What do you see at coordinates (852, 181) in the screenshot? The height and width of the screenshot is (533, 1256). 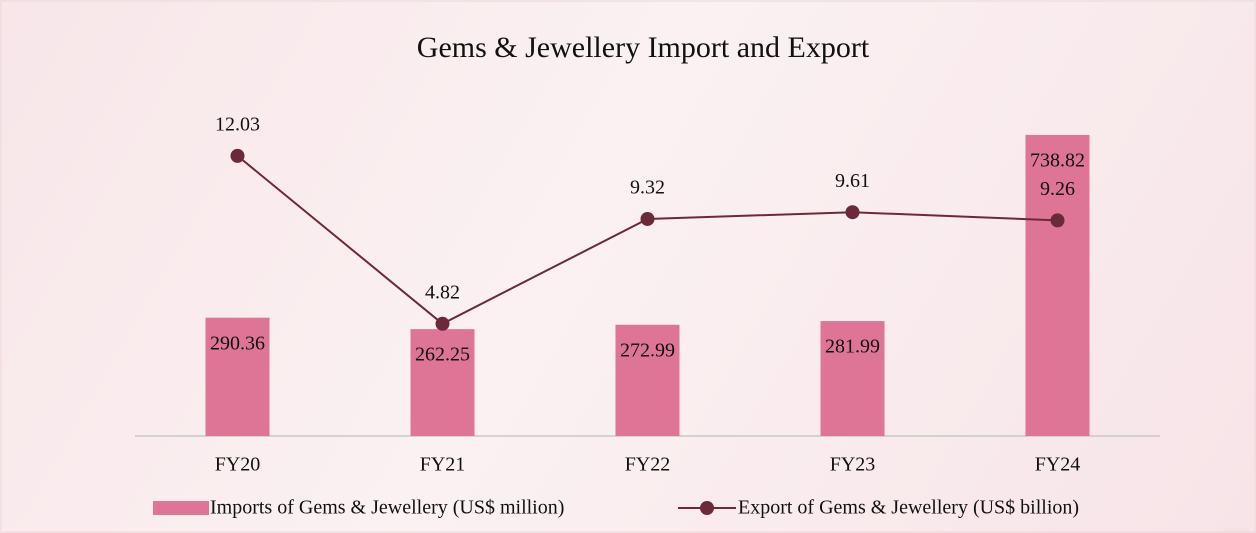 I see `data-label: 9.61` at bounding box center [852, 181].